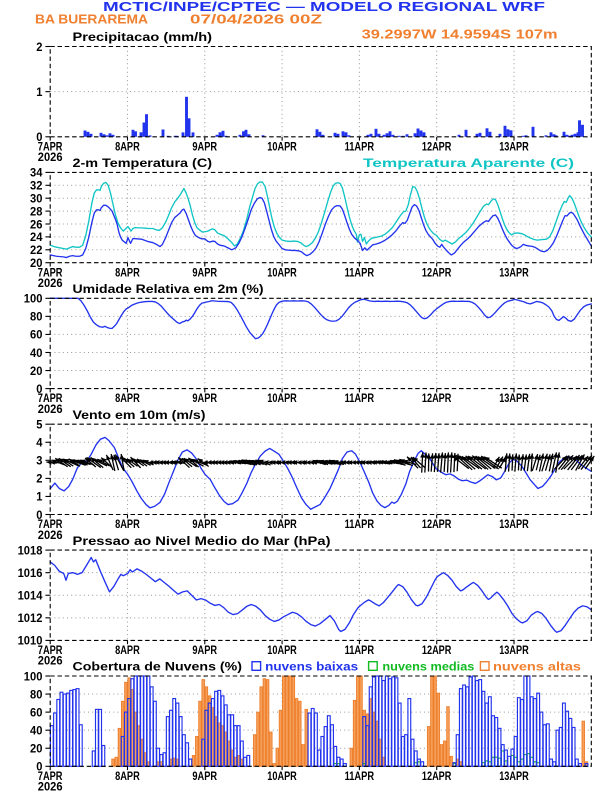 The width and height of the screenshot is (612, 797). I want to click on svg-text: 07/04/2026 00Z, so click(256, 20).